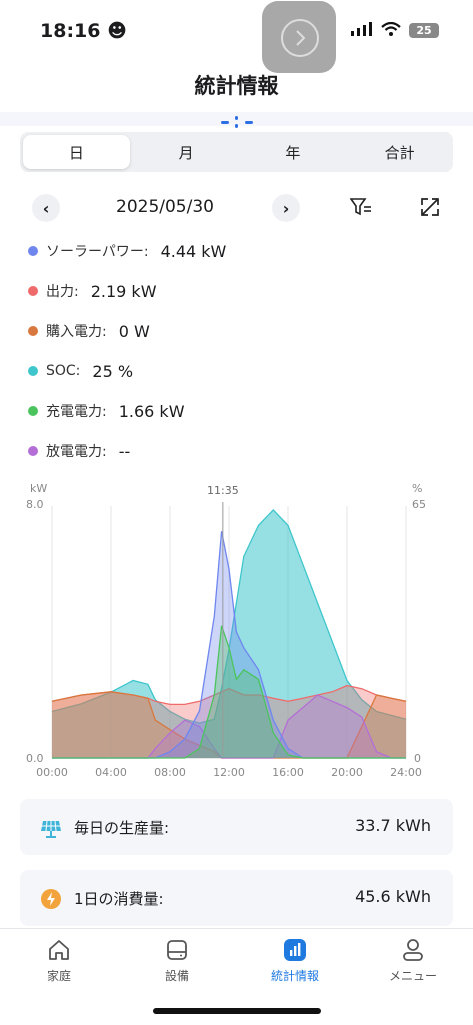 Image resolution: width=473 pixels, height=1025 pixels. I want to click on x-tick-label: 12:00, so click(229, 772).